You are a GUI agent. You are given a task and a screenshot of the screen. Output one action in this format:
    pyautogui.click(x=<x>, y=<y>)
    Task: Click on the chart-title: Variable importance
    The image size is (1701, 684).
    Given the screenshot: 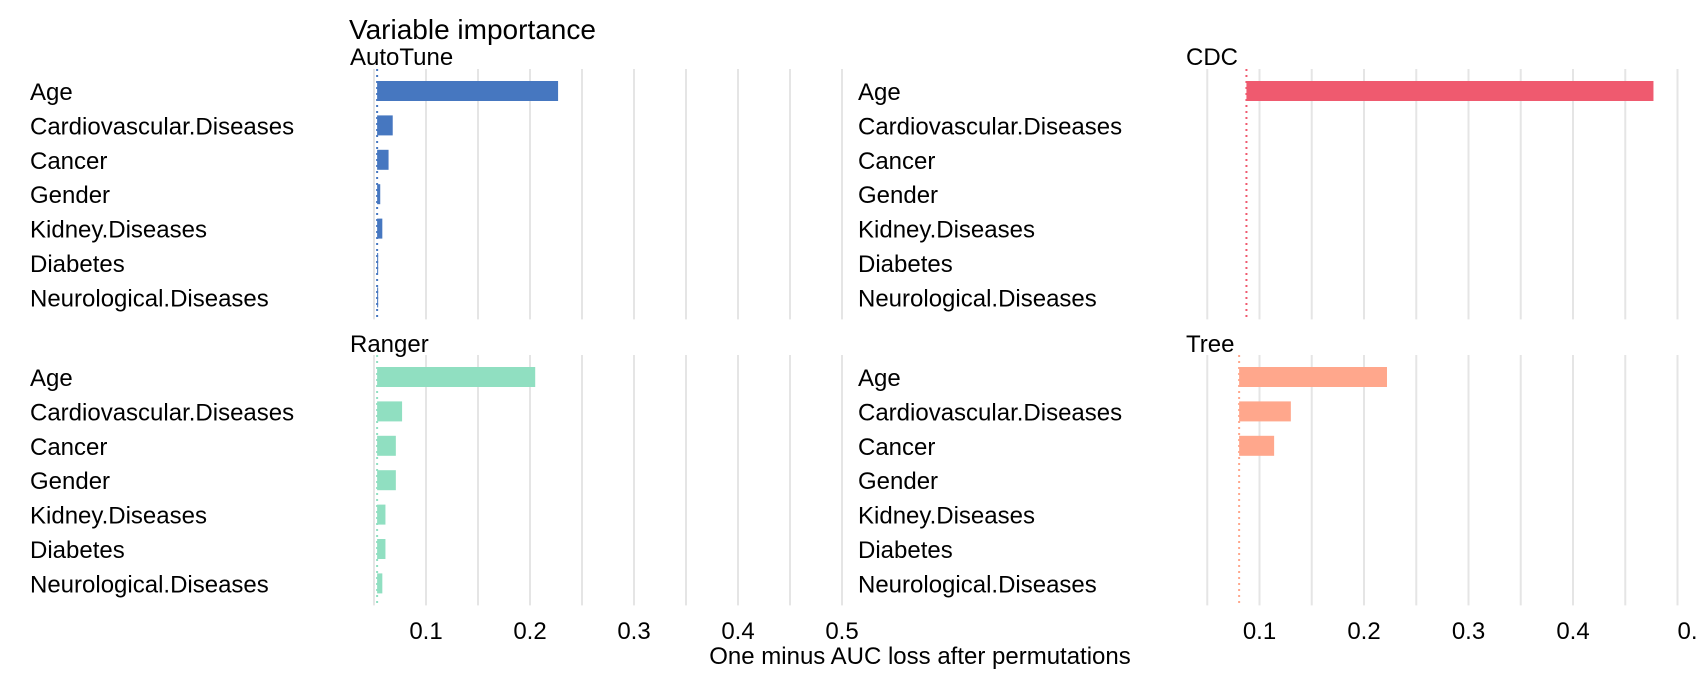 What is the action you would take?
    pyautogui.click(x=472, y=29)
    